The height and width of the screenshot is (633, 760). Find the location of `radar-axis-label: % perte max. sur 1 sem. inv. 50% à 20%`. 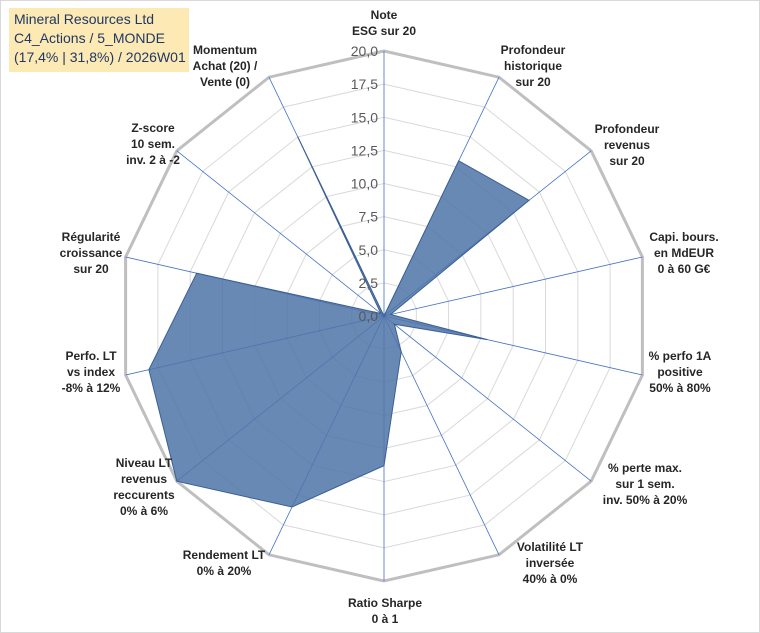

radar-axis-label: % perte max. sur 1 sem. inv. 50% à 20% is located at coordinates (645, 484).